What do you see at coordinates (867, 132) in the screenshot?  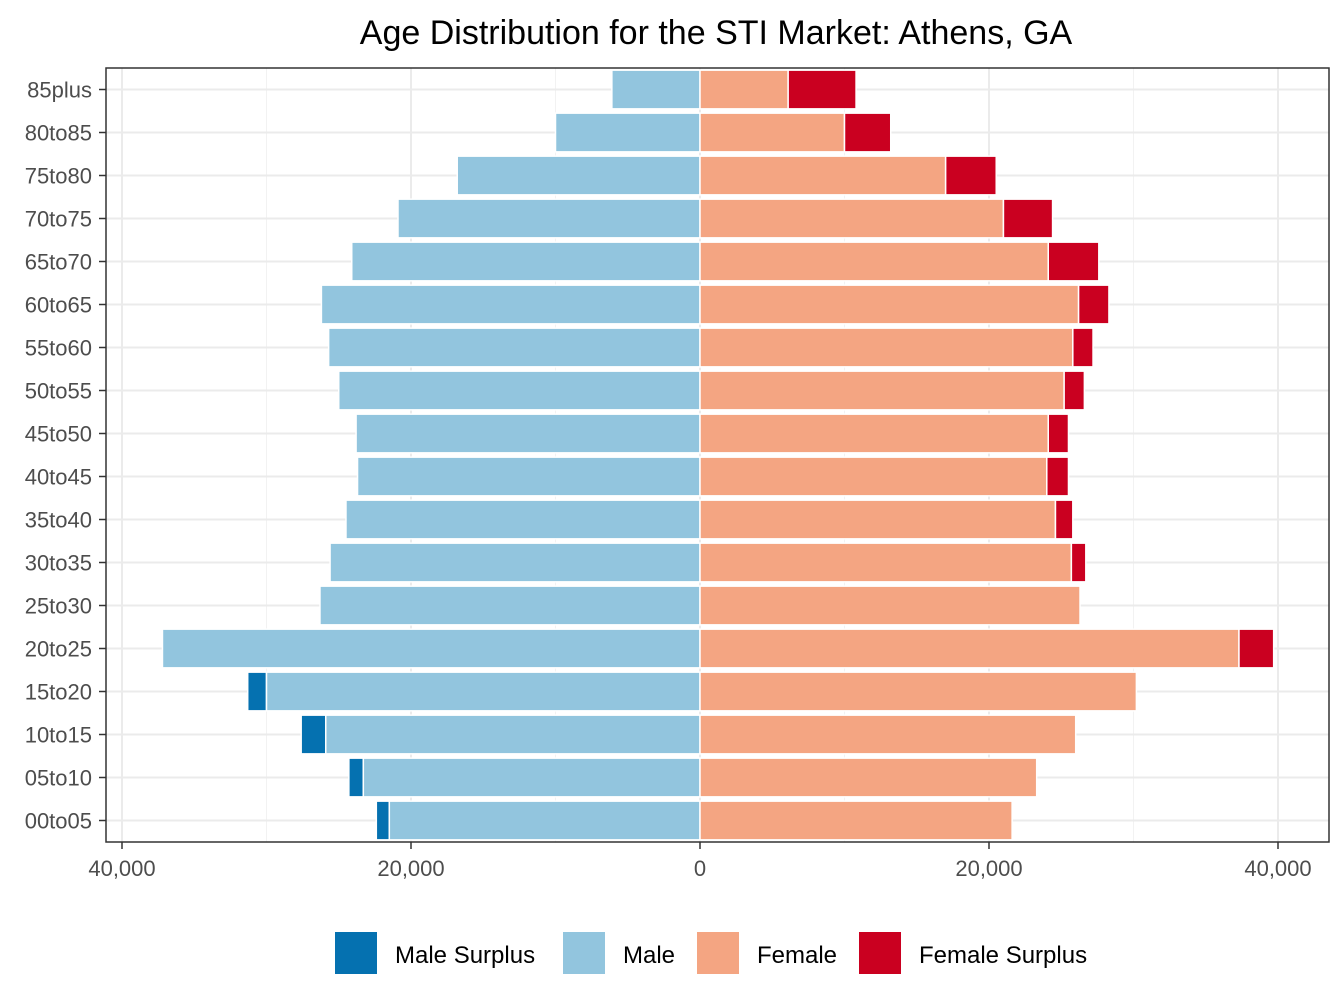 I see `bar-female-surplus-80to85` at bounding box center [867, 132].